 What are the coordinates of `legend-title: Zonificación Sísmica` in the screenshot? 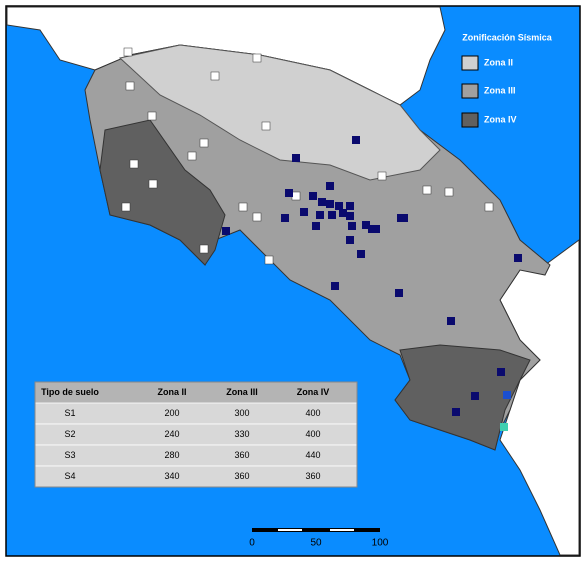 It's located at (507, 37).